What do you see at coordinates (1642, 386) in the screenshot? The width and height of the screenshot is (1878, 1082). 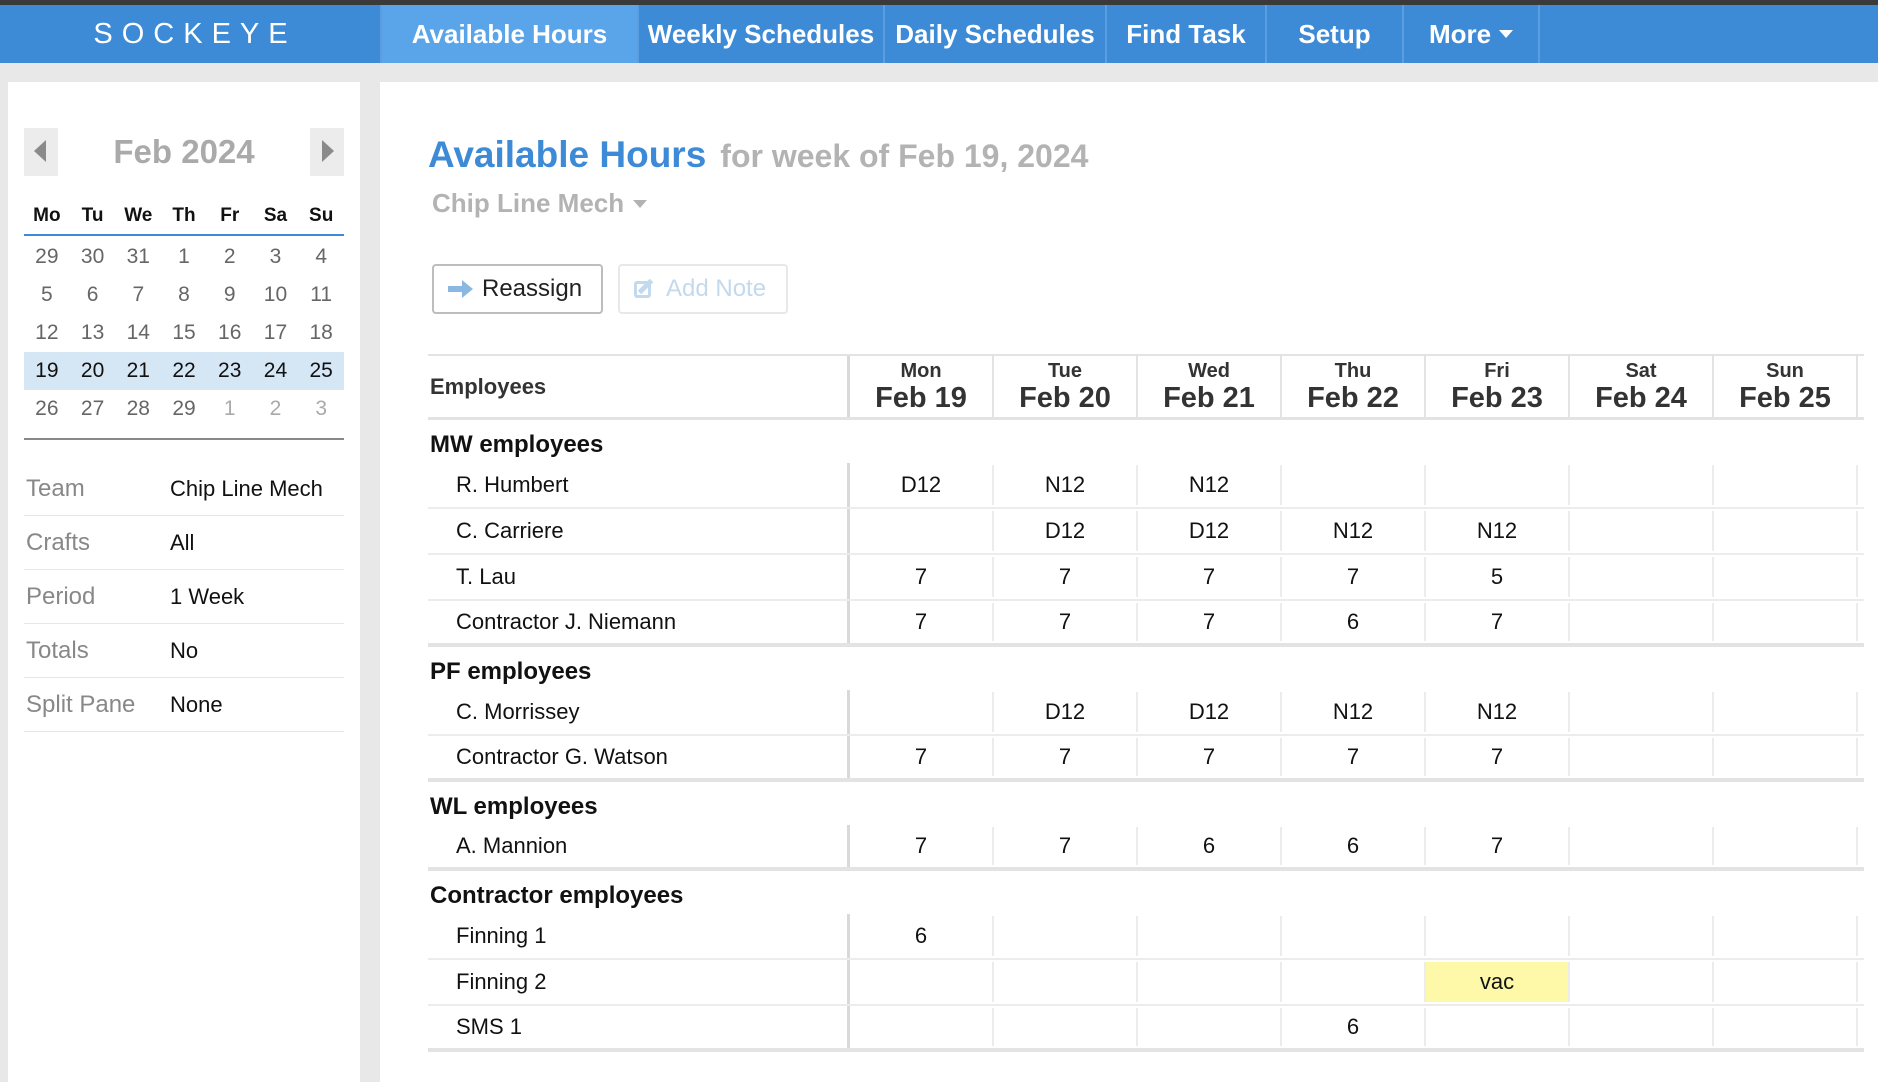 I see `day-column-header: Sat Feb 24` at bounding box center [1642, 386].